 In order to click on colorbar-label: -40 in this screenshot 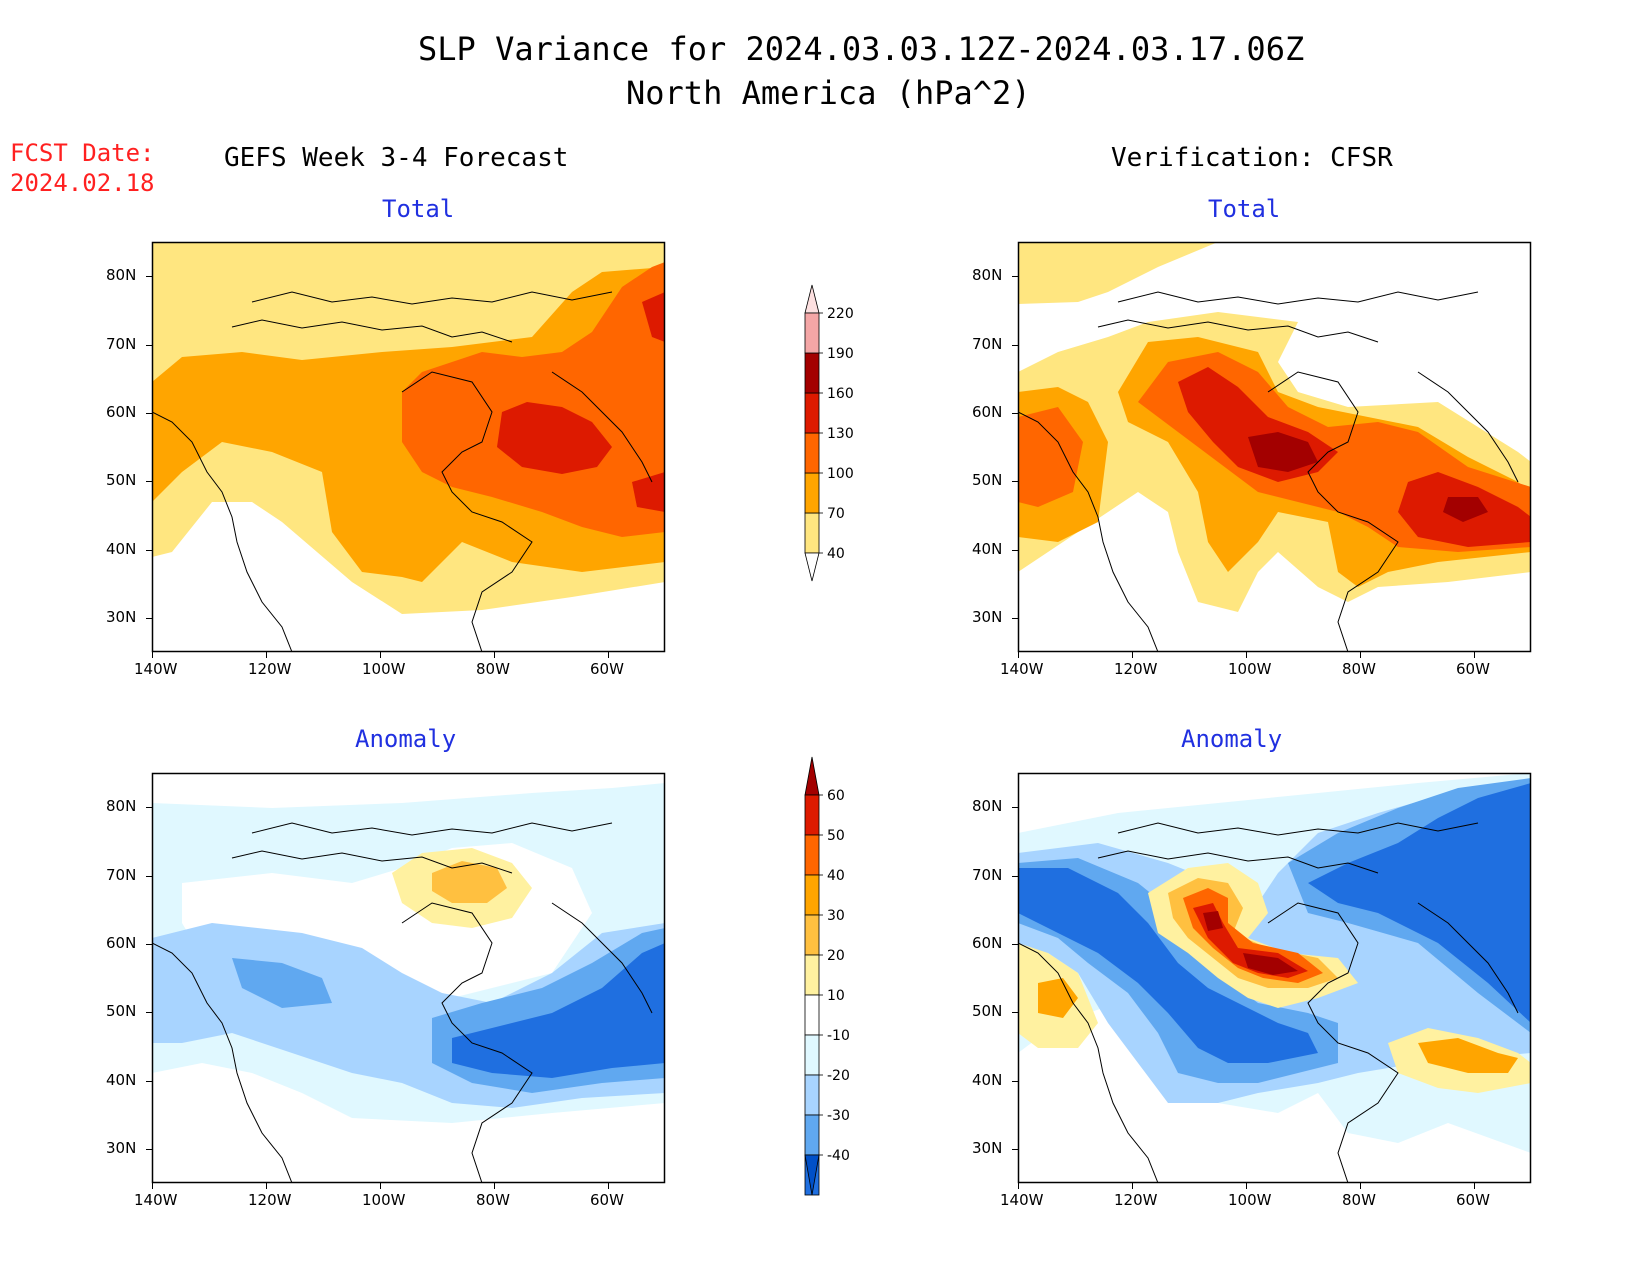, I will do `click(838, 1156)`.